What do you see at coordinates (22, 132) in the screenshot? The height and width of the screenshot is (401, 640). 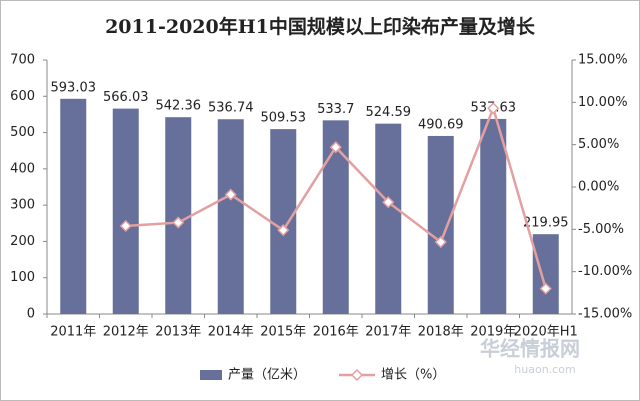 I see `y-tick-label: 500` at bounding box center [22, 132].